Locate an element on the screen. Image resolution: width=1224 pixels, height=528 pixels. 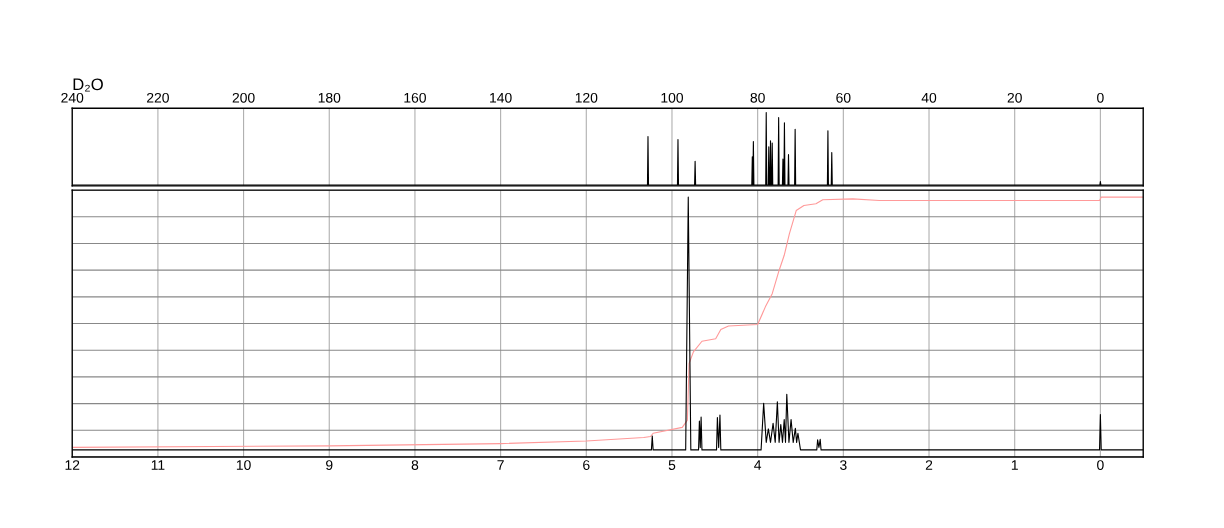
x-tick-label: 120 is located at coordinates (586, 97).